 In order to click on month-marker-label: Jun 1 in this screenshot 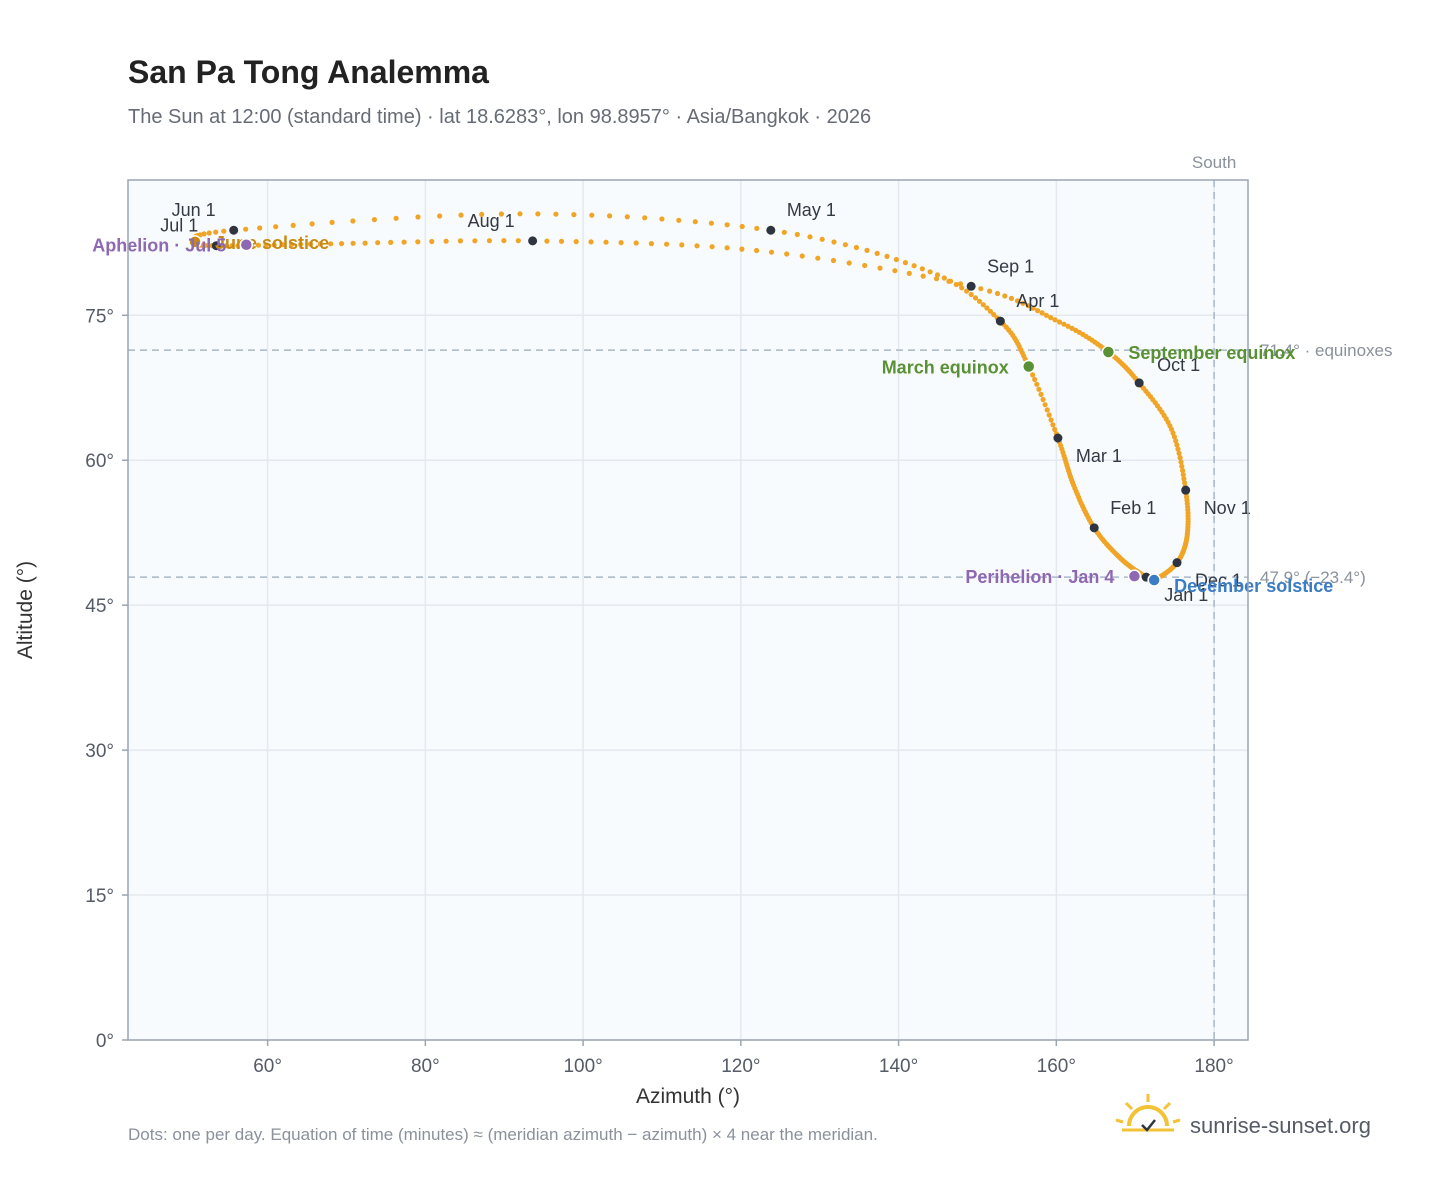, I will do `click(194, 210)`.